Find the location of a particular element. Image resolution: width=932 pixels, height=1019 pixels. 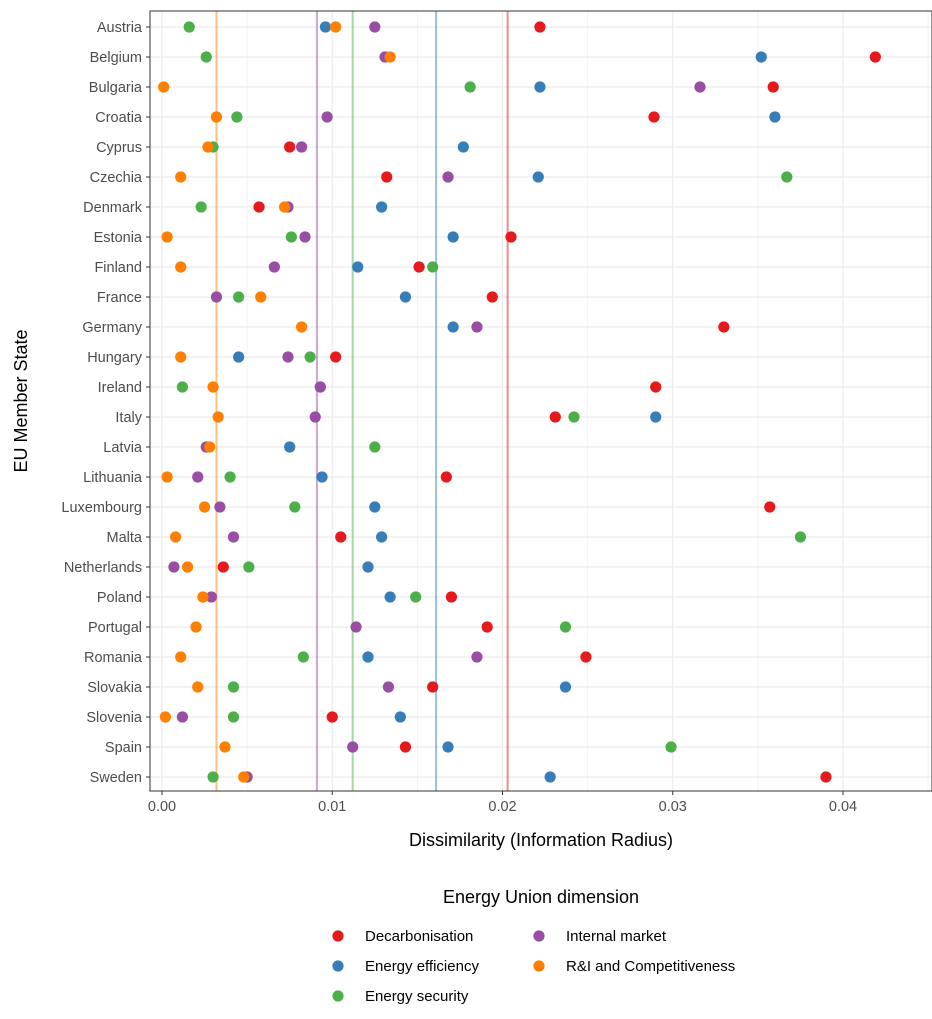

y-tick-label: Hungary is located at coordinates (115, 358).